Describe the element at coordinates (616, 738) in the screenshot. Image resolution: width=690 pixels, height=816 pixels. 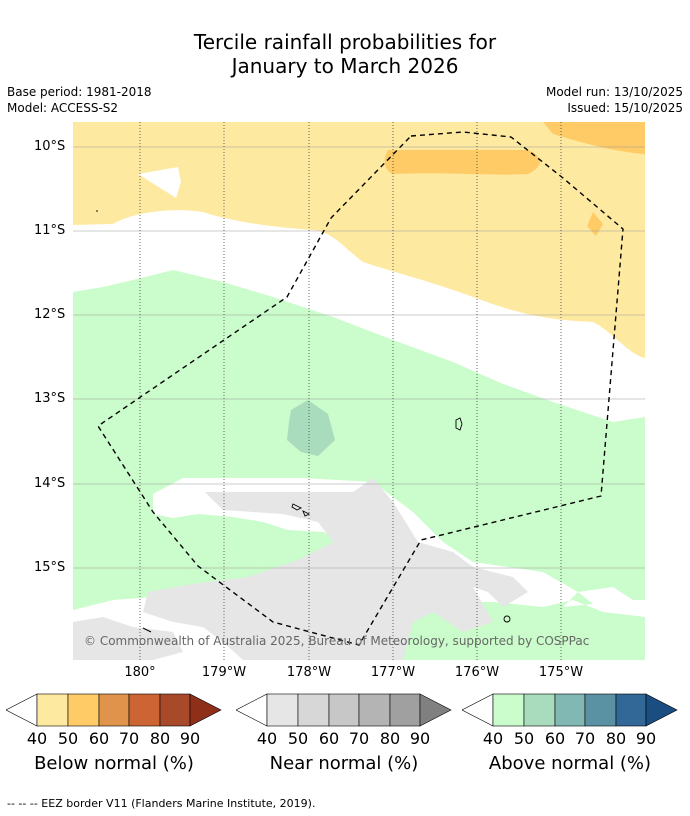
I see `legend-above-tick: 80` at that location.